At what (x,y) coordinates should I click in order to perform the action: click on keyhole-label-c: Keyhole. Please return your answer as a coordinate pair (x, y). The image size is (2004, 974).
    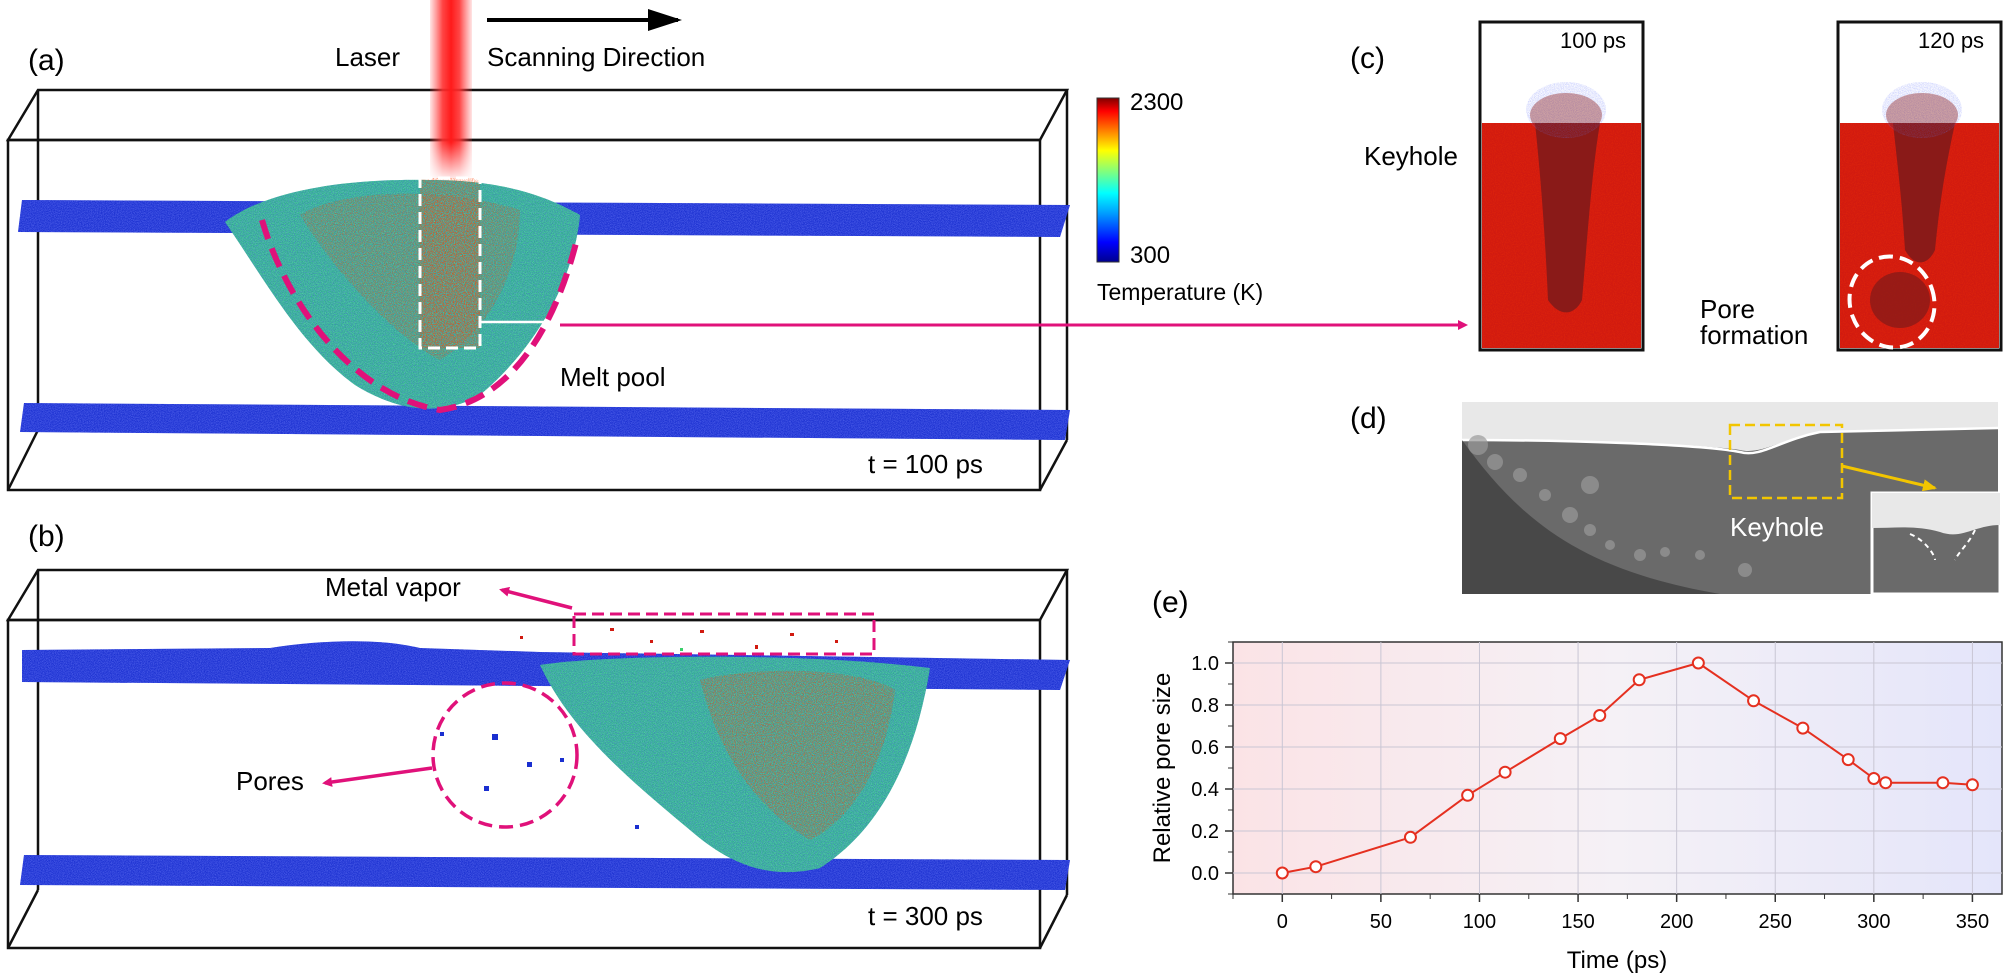
    Looking at the image, I should click on (1411, 156).